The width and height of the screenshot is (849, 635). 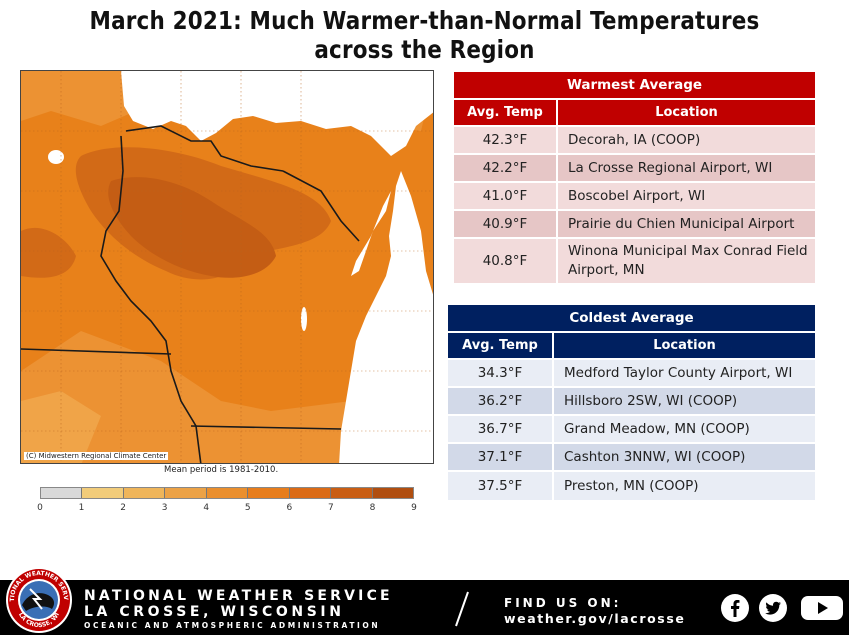 I want to click on scale-label: 7, so click(x=331, y=508).